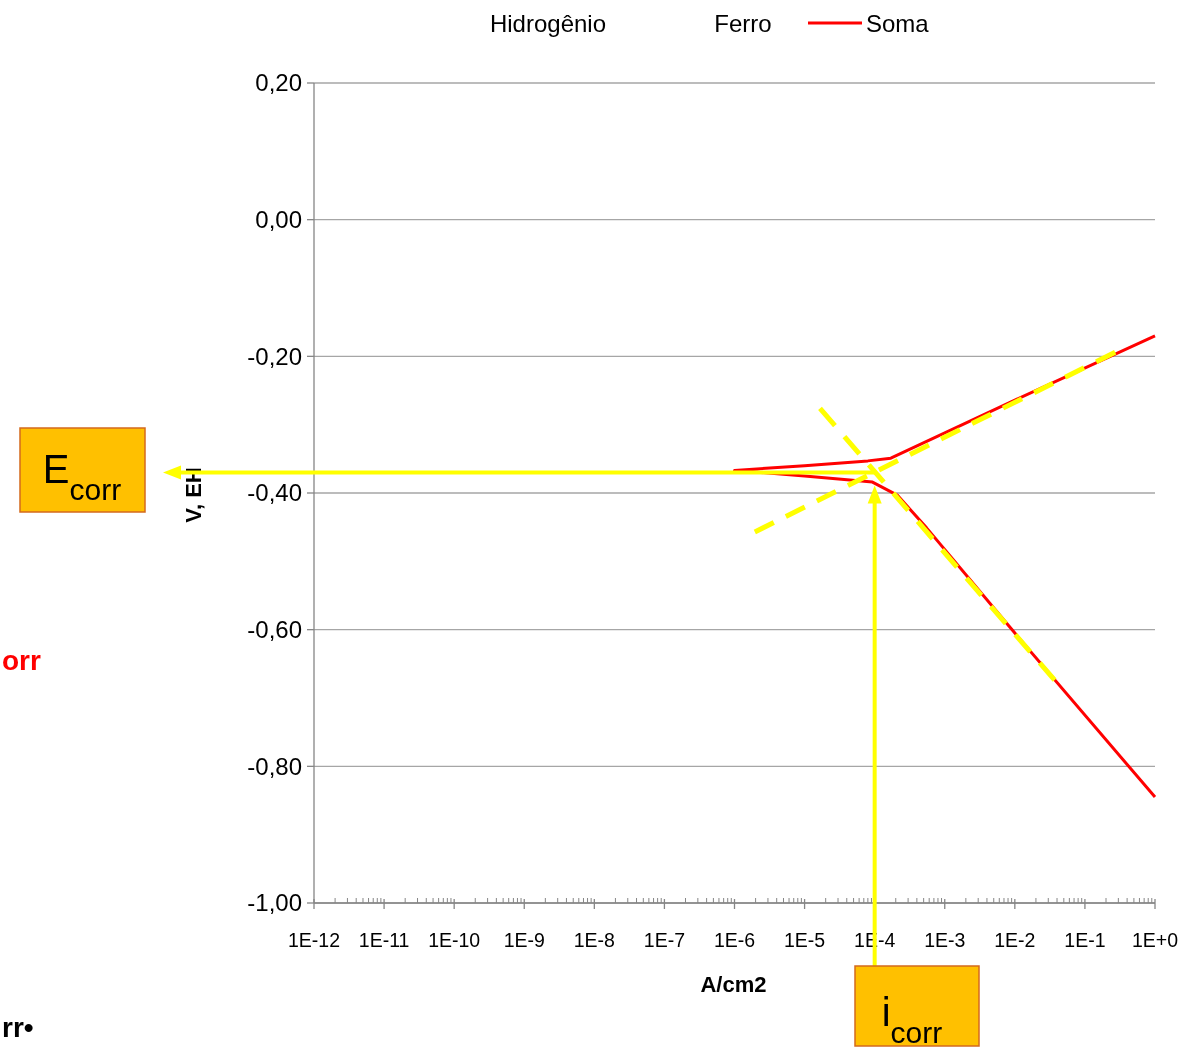 The width and height of the screenshot is (1204, 1049). What do you see at coordinates (1015, 940) in the screenshot?
I see `x-tick-label: 1E-2` at bounding box center [1015, 940].